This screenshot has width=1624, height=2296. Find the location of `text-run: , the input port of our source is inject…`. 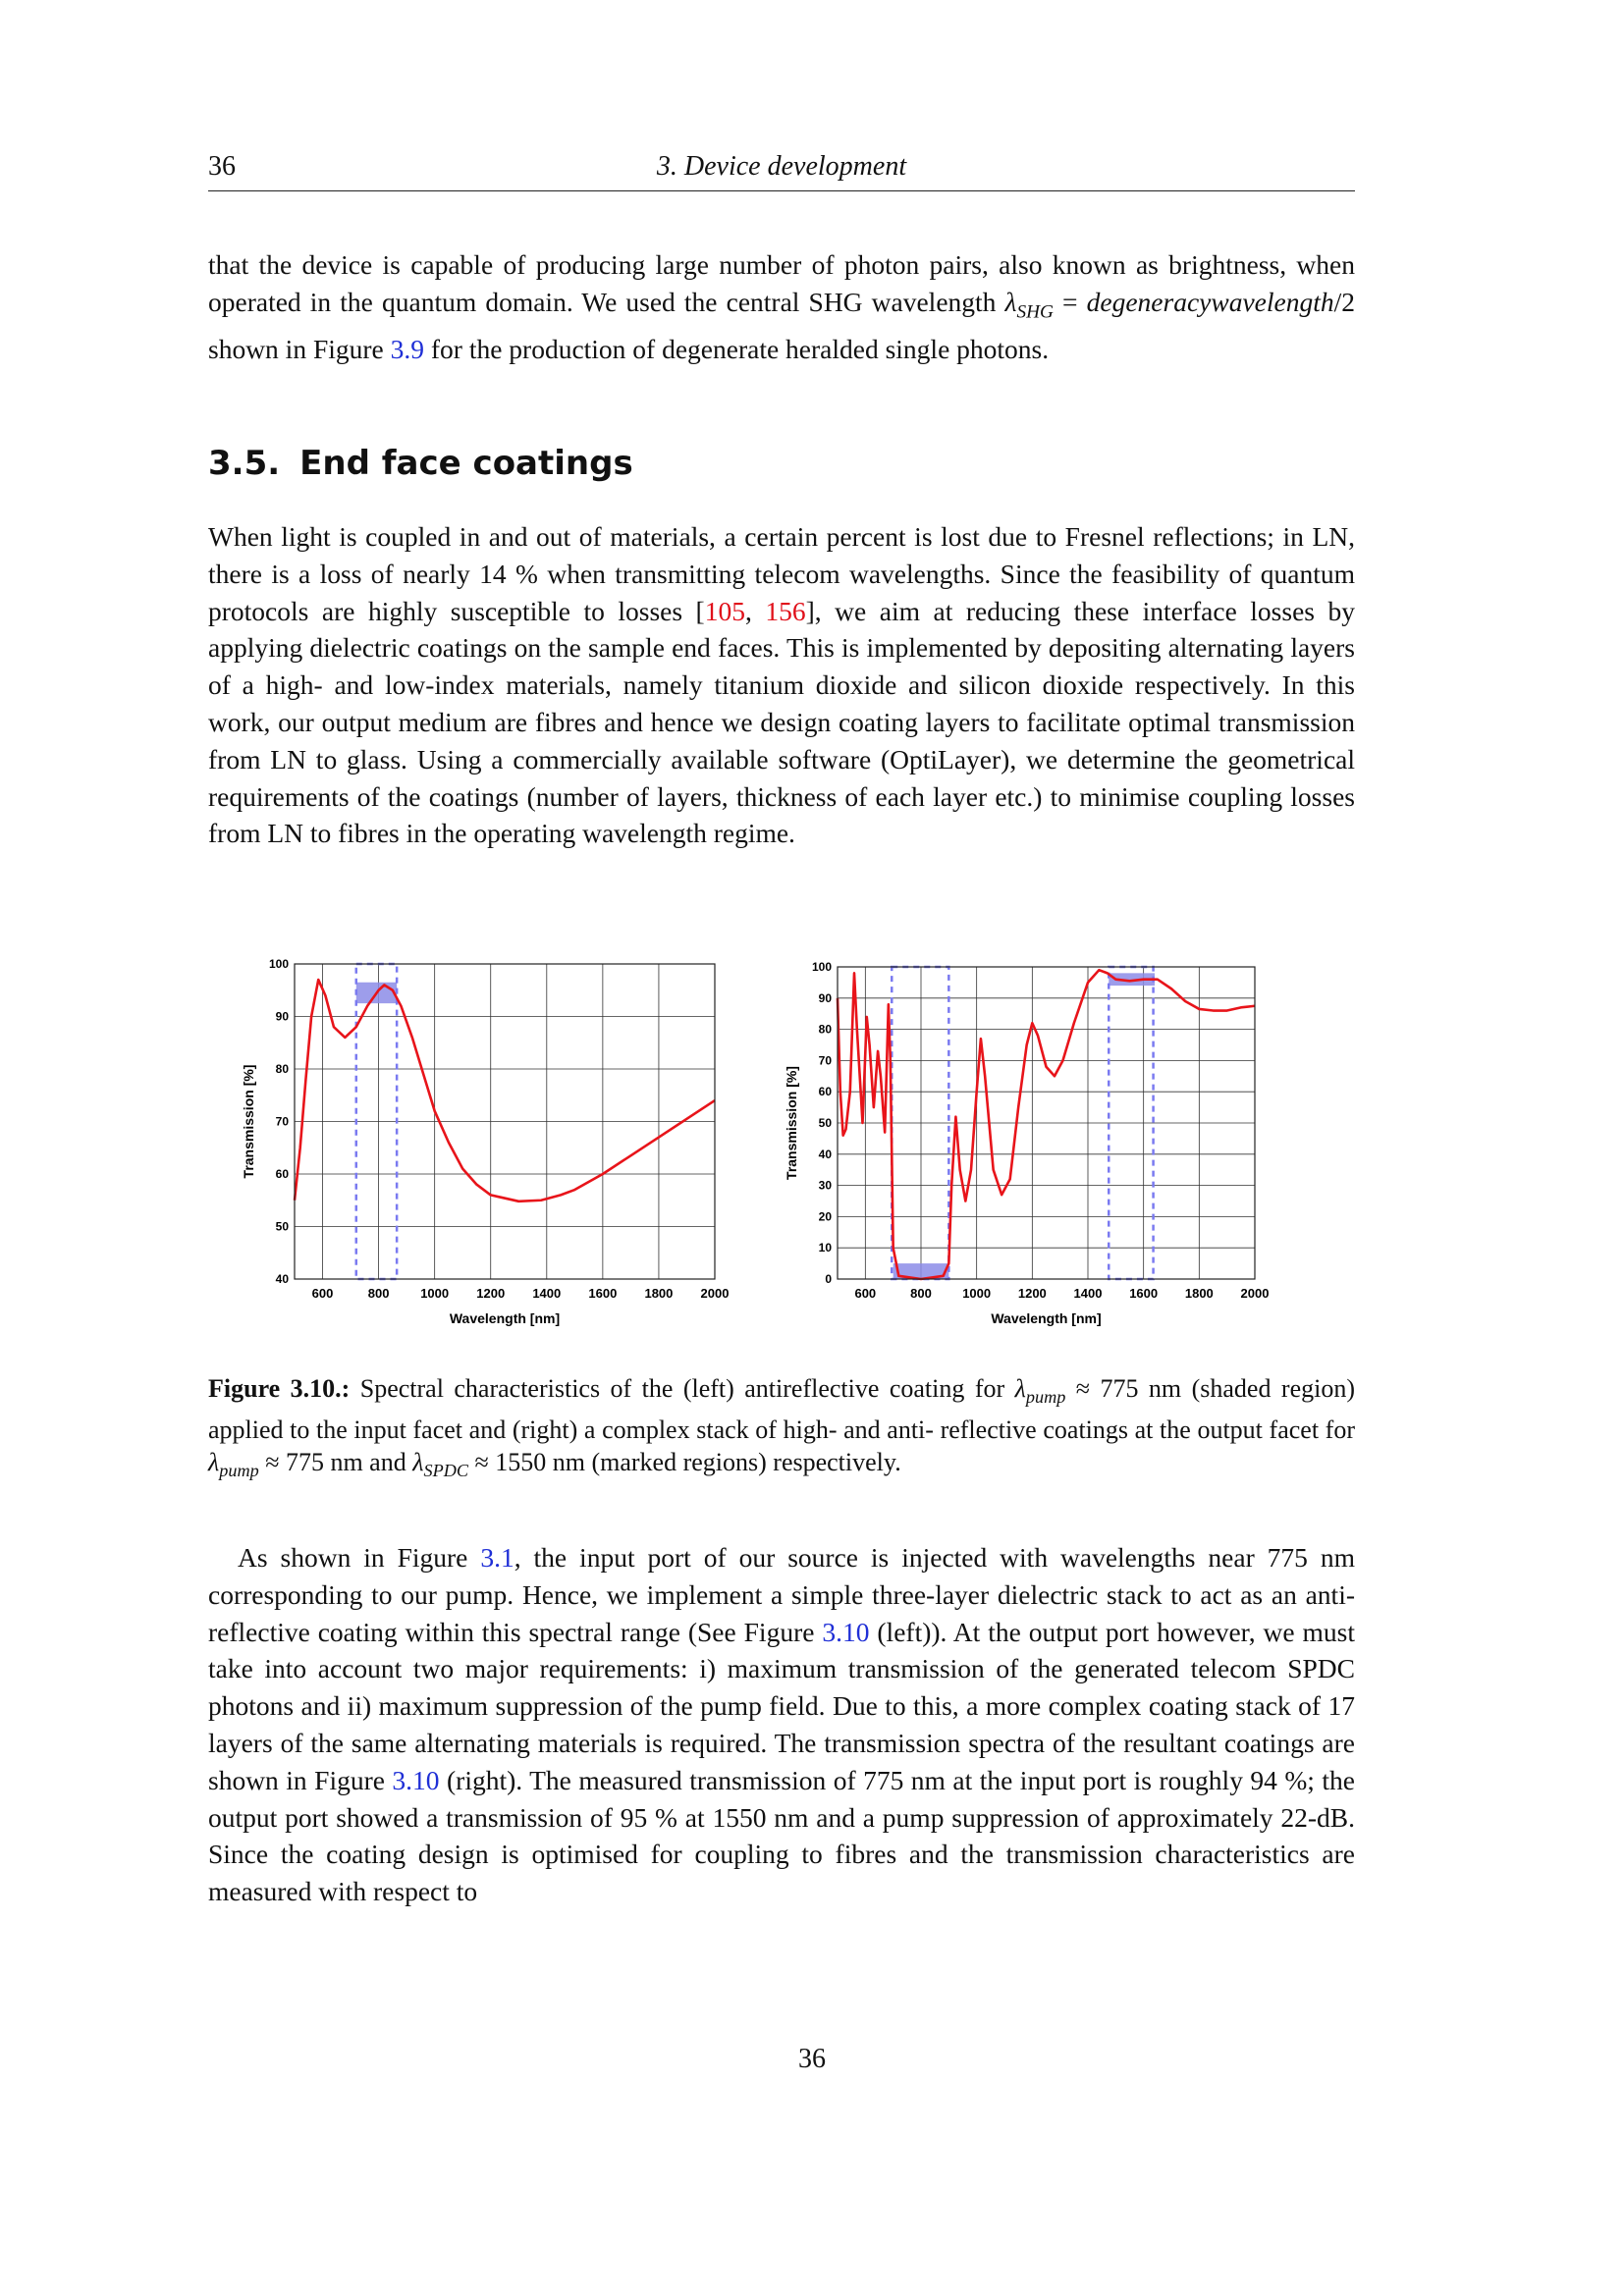

text-run: , the input port of our source is inject… is located at coordinates (782, 1595).